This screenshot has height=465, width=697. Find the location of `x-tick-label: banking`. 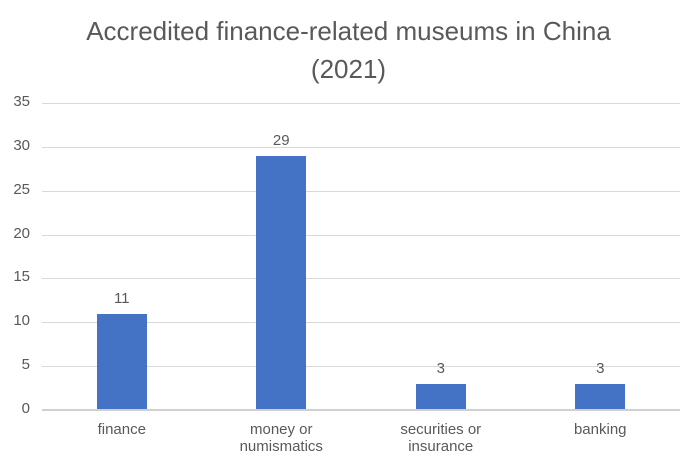

x-tick-label: banking is located at coordinates (600, 429).